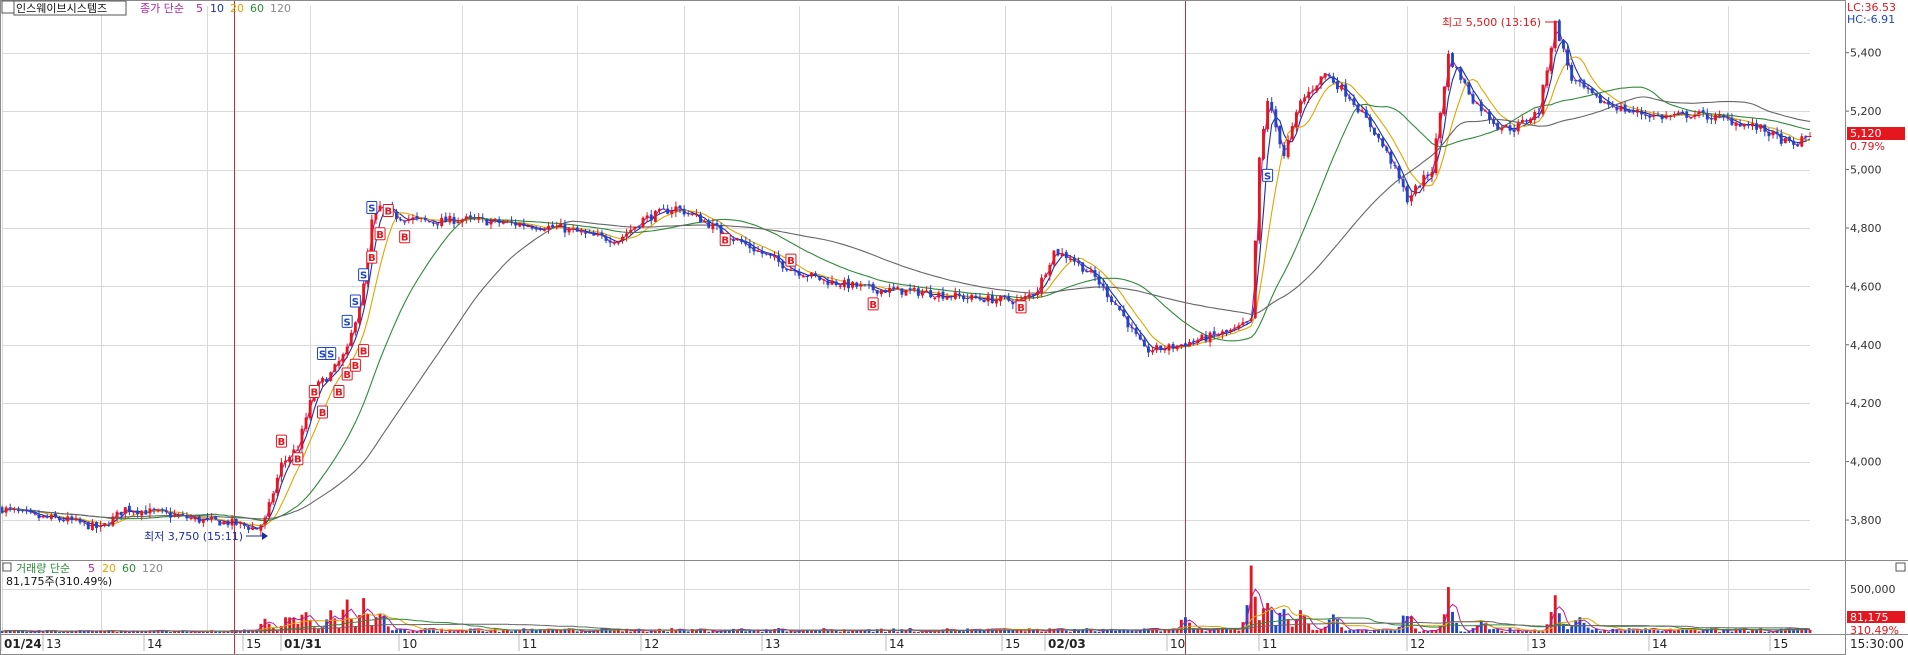  What do you see at coordinates (8, 7) in the screenshot?
I see `stock-select-box` at bounding box center [8, 7].